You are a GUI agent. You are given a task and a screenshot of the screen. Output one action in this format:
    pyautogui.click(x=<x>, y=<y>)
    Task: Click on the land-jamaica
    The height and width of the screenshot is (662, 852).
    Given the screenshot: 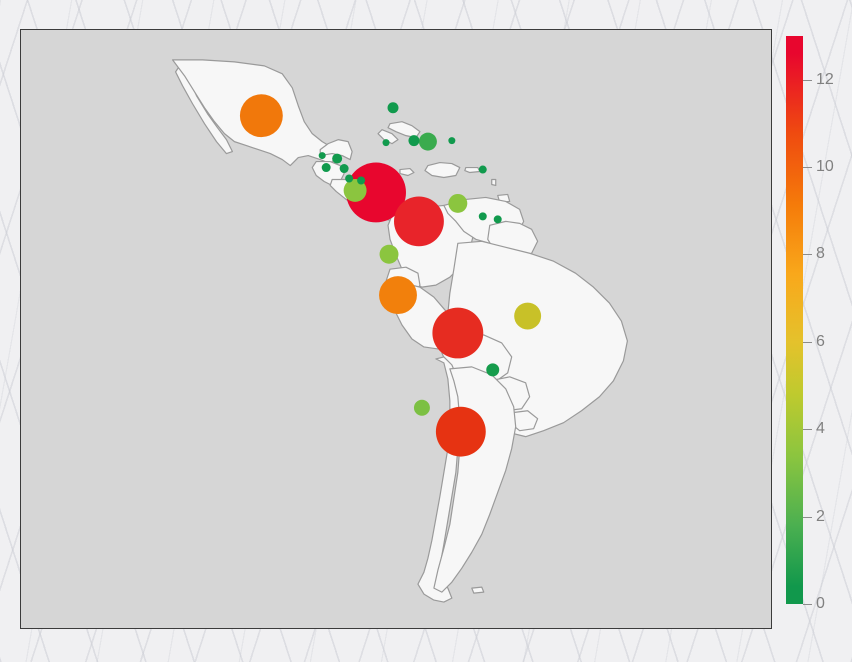 What is the action you would take?
    pyautogui.click(x=407, y=172)
    